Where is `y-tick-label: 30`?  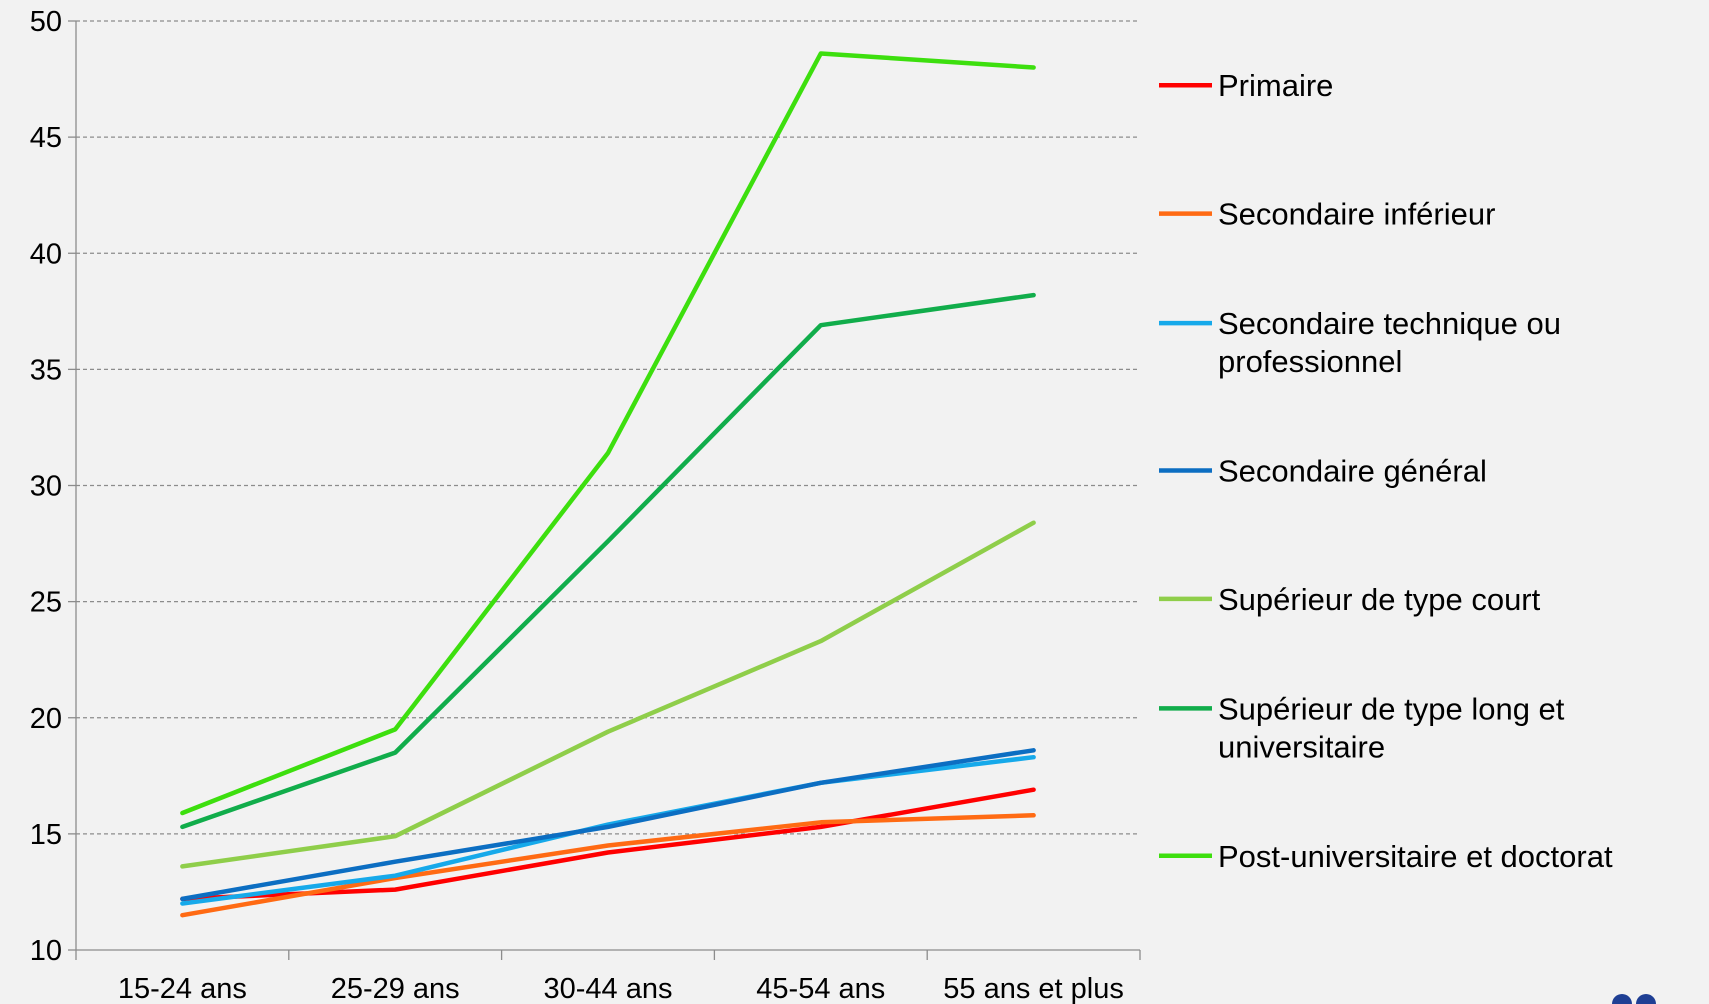
y-tick-label: 30 is located at coordinates (46, 487).